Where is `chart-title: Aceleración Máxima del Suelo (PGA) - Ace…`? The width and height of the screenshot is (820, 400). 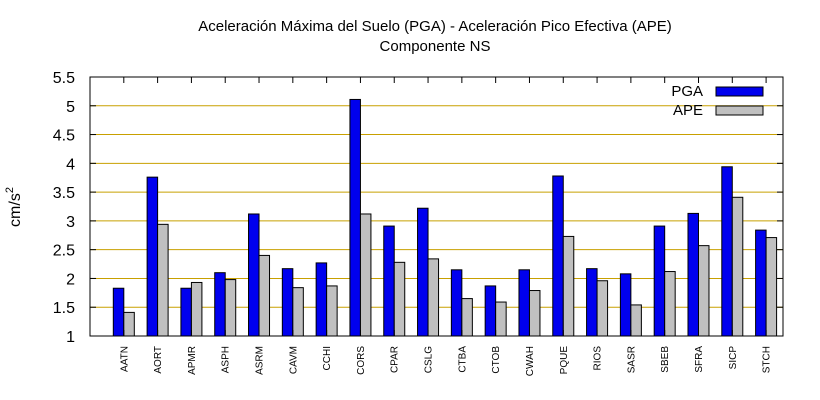
chart-title: Aceleración Máxima del Suelo (PGA) - Ace… is located at coordinates (435, 26).